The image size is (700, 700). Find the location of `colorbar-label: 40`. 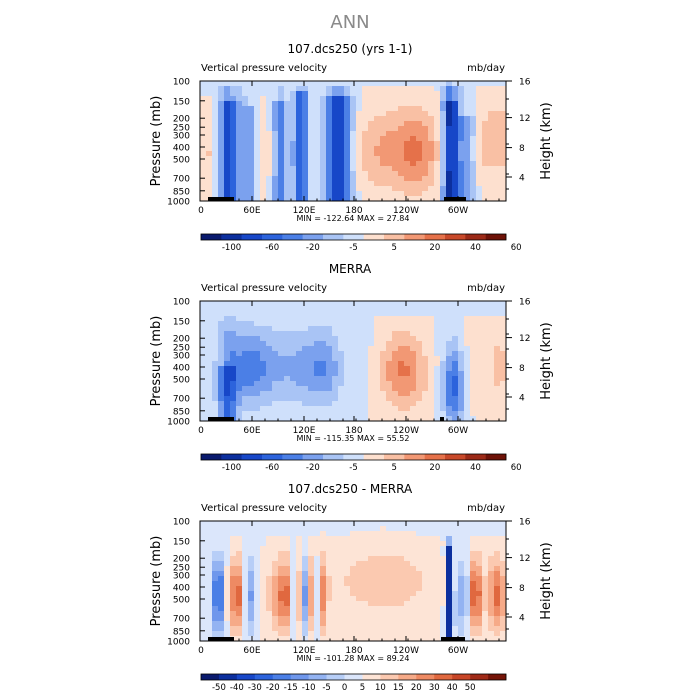

colorbar-label: 40 is located at coordinates (475, 248).